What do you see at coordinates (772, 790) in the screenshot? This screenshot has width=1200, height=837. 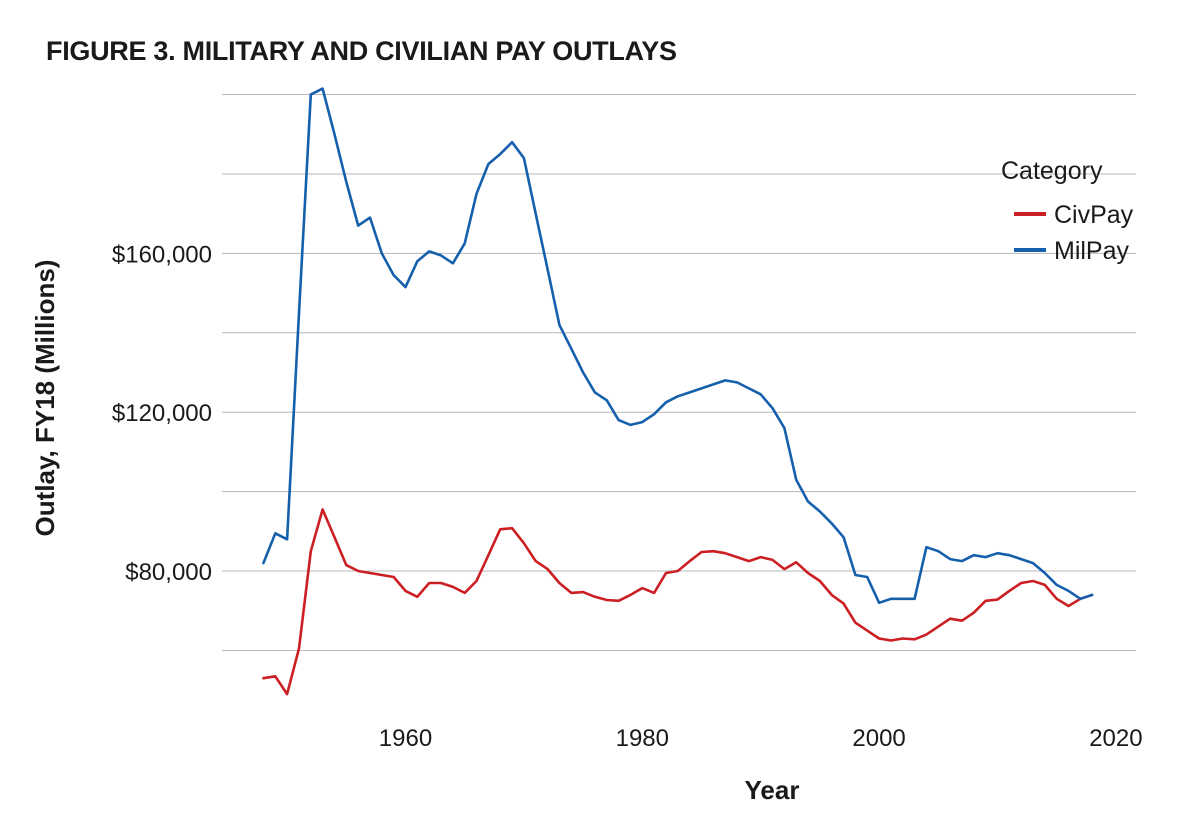 I see `x-axis-label: Year` at bounding box center [772, 790].